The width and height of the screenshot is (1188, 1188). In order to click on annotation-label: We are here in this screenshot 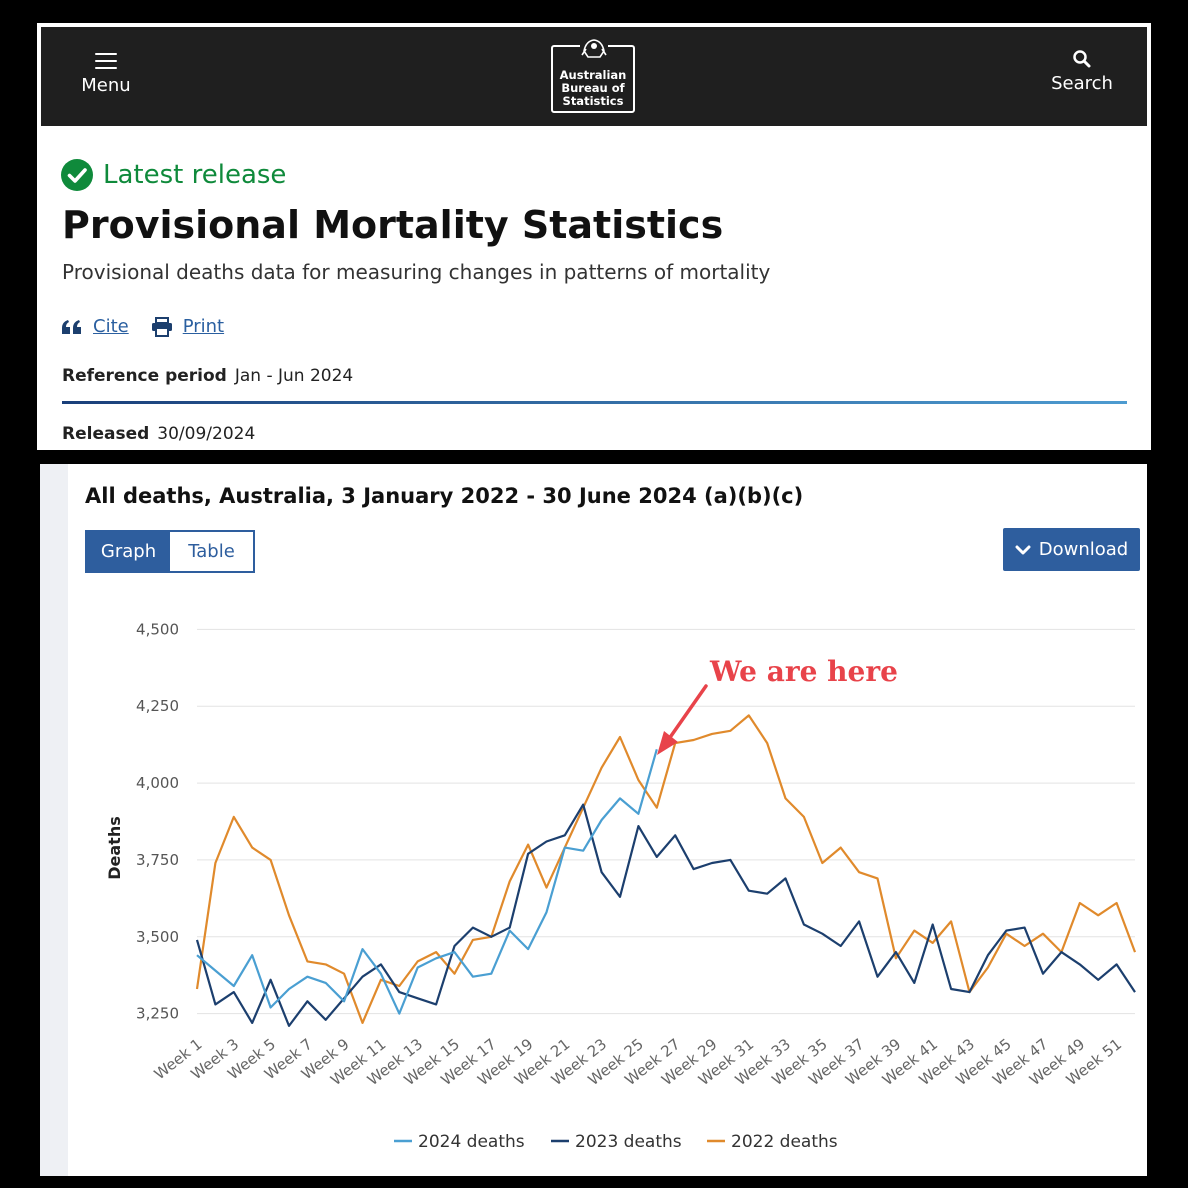, I will do `click(803, 671)`.